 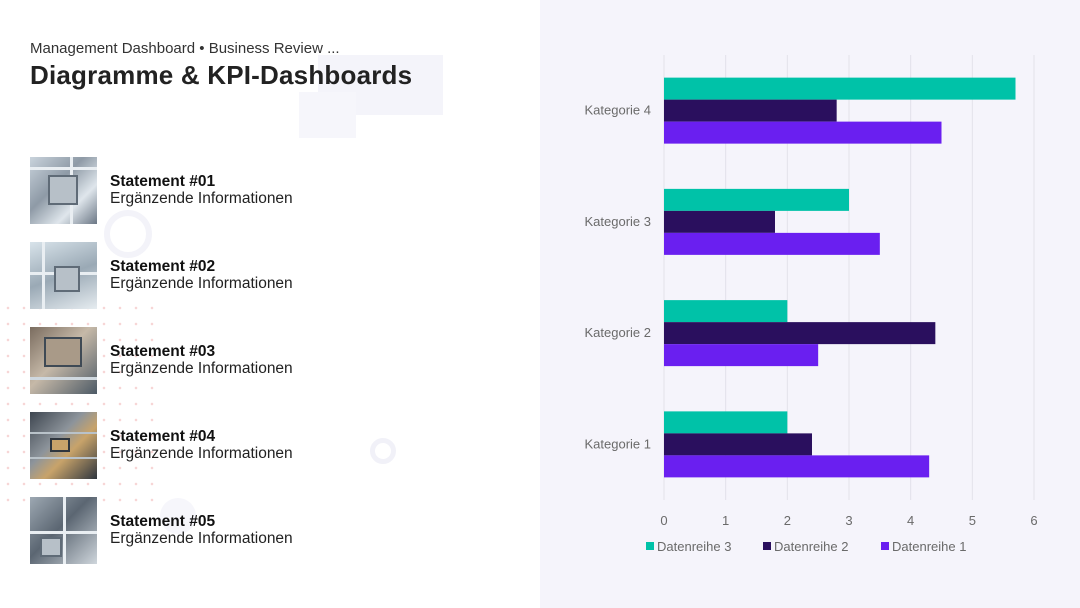 I want to click on statement-heading: Statement #03, so click(x=163, y=351).